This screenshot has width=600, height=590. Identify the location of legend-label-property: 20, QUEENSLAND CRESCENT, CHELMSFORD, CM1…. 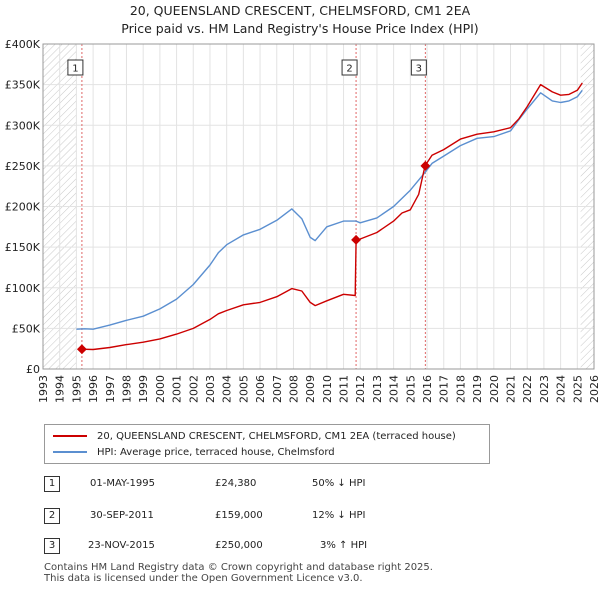
(276, 436).